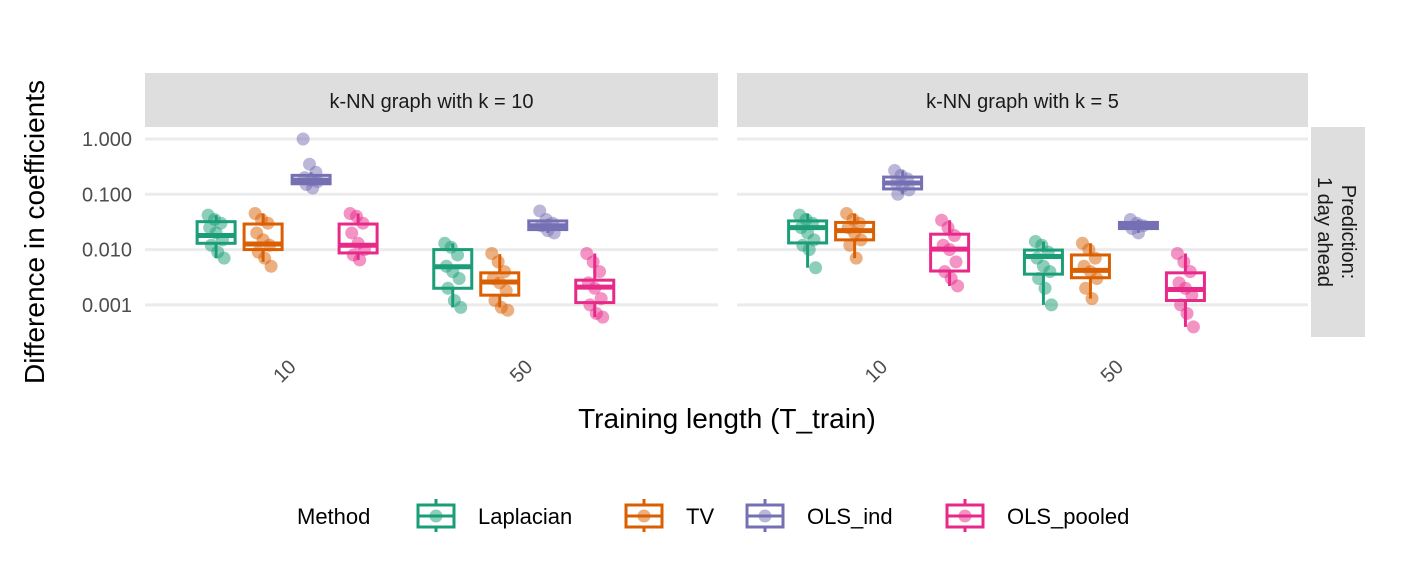 The image size is (1412, 574). I want to click on y-tick-label: 1.000, so click(107, 140).